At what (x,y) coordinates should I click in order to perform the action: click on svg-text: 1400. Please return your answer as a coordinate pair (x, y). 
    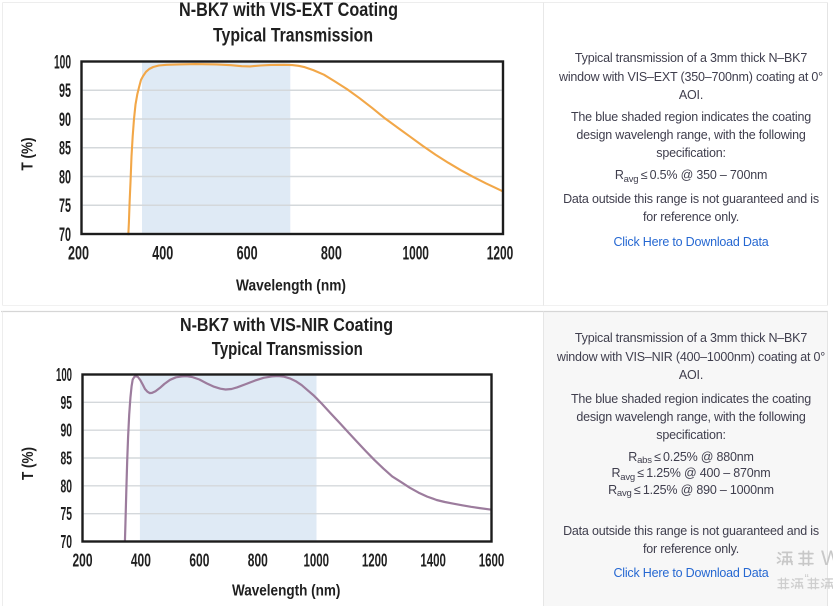
    Looking at the image, I should click on (433, 561).